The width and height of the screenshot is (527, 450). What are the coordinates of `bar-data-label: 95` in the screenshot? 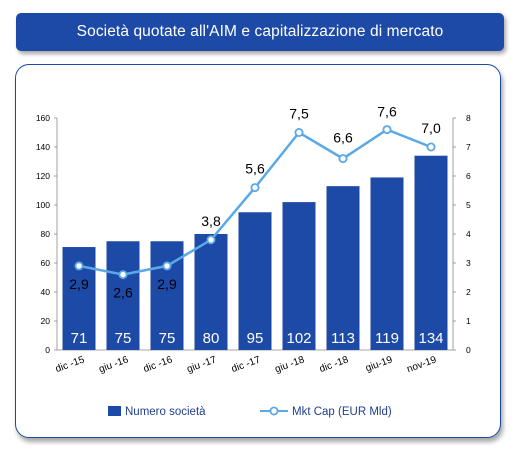 It's located at (255, 338).